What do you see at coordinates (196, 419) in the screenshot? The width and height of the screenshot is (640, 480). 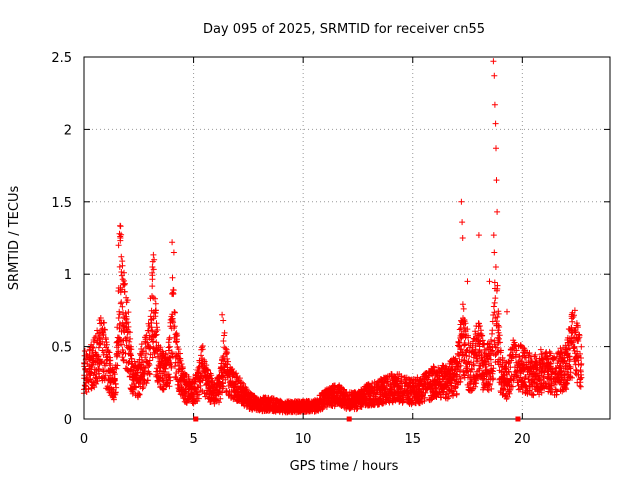 I see `gap-marker` at bounding box center [196, 419].